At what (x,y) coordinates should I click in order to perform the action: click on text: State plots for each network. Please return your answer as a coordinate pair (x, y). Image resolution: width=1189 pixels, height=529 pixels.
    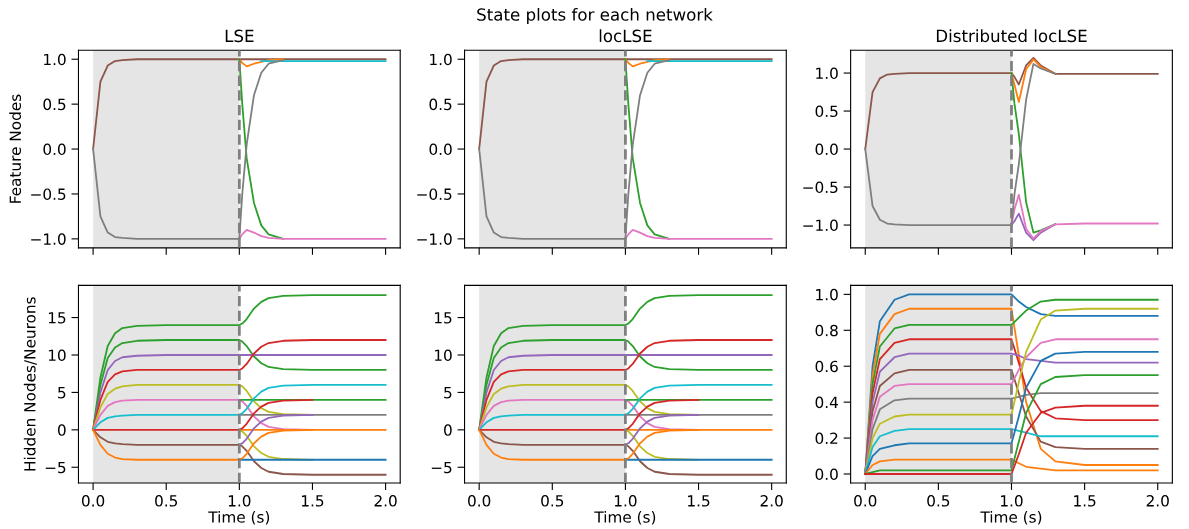
    Looking at the image, I should click on (595, 16).